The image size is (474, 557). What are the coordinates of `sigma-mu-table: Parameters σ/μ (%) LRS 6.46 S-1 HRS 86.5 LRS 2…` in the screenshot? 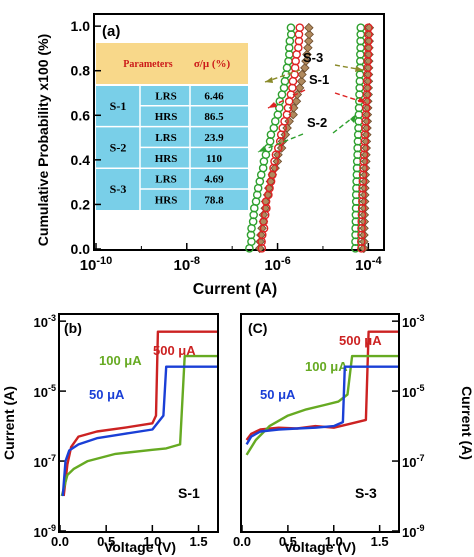 It's located at (172, 126).